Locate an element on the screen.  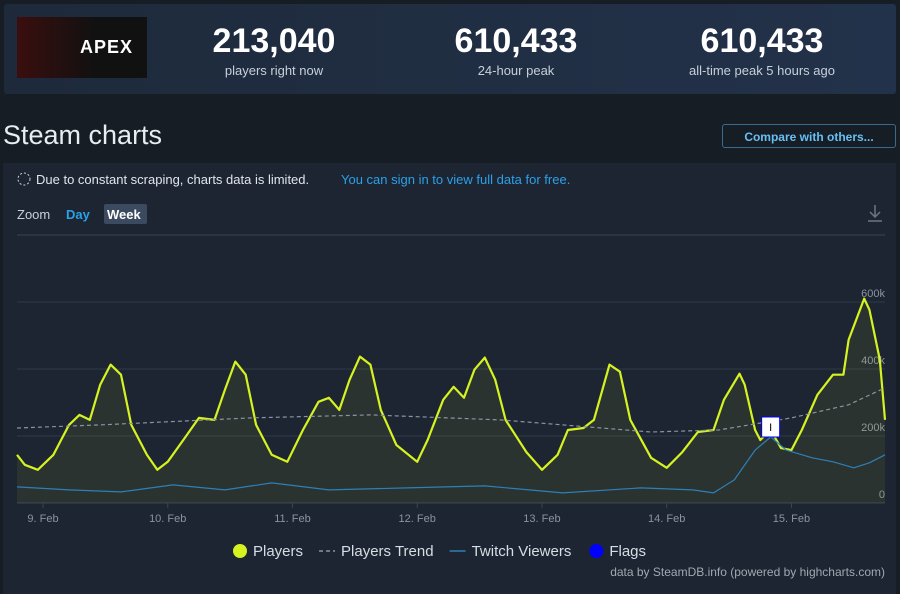
flag-label: I is located at coordinates (770, 428).